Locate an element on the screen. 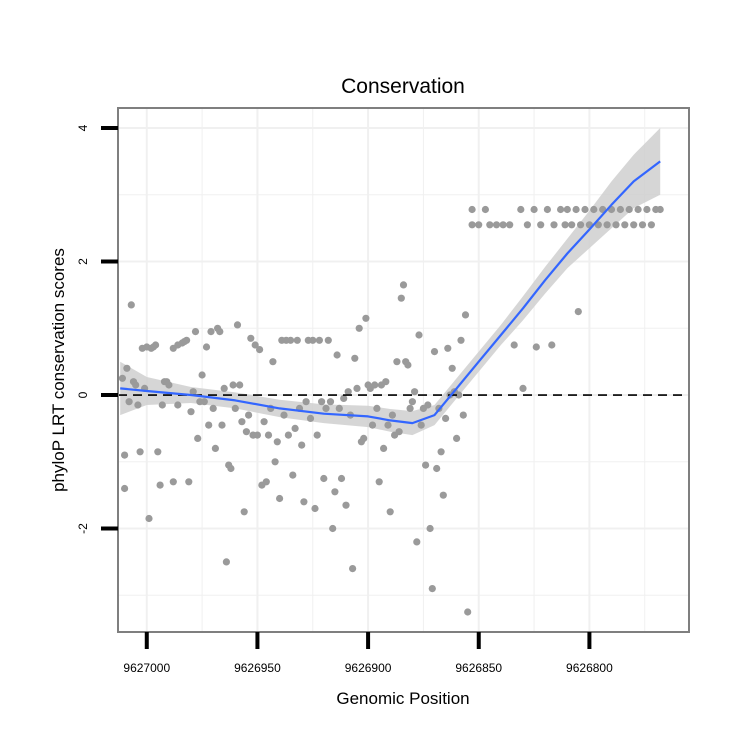 The image size is (750, 750). y-axis-ticks: -2 0 2 4 is located at coordinates (97, 329).